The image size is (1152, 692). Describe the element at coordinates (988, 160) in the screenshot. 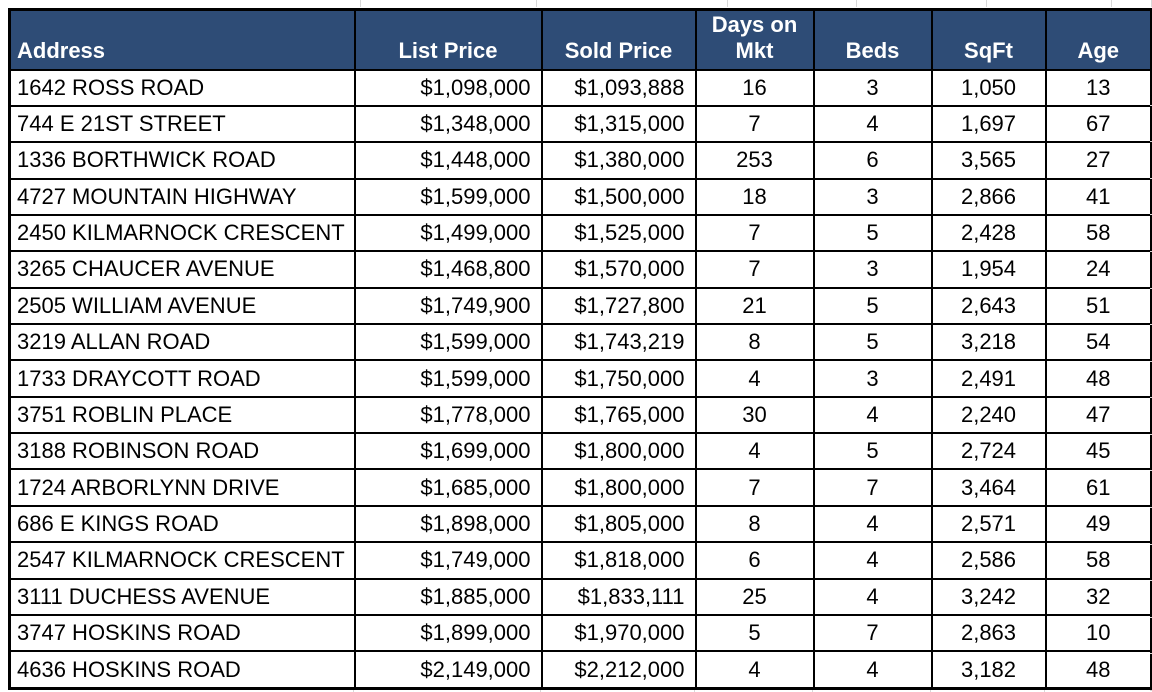

I see `cell-sqft: 3,565` at that location.